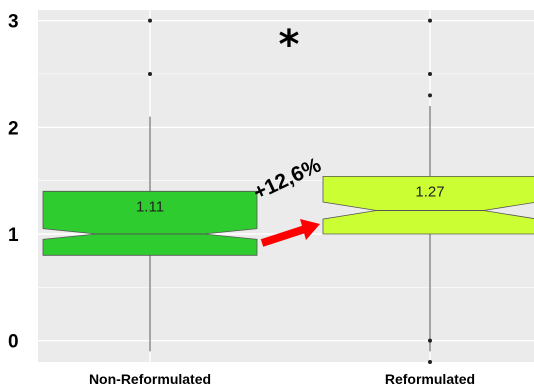 This screenshot has width=534, height=390. What do you see at coordinates (150, 379) in the screenshot?
I see `x-category-label: Non-Reformulated` at bounding box center [150, 379].